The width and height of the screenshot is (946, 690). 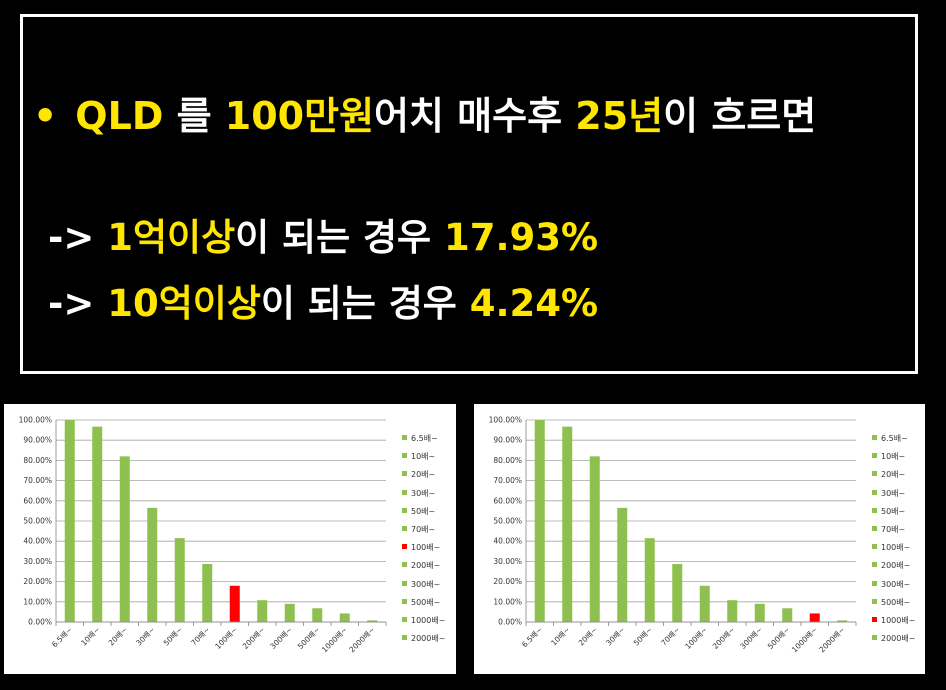 I want to click on bar-30배~, so click(x=152, y=564).